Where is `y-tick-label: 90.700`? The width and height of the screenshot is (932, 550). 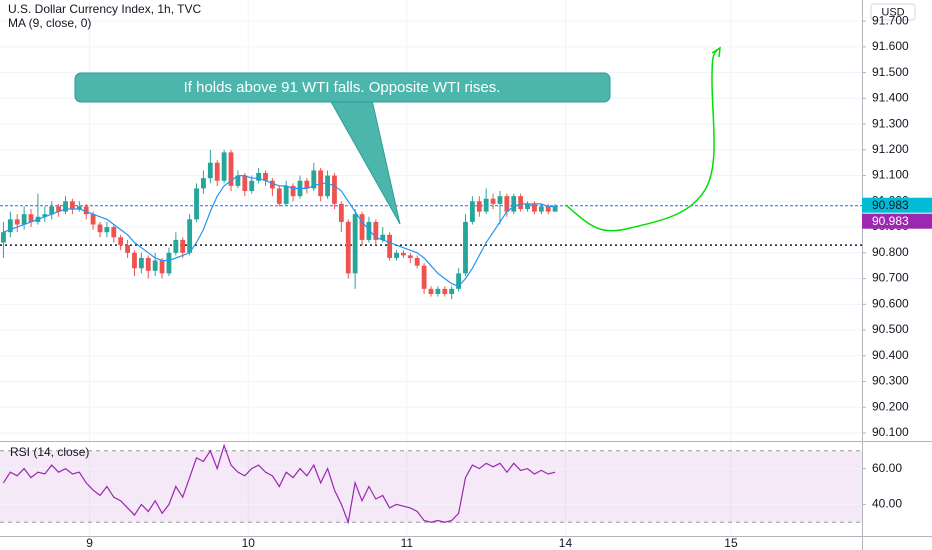 y-tick-label: 90.700 is located at coordinates (890, 278).